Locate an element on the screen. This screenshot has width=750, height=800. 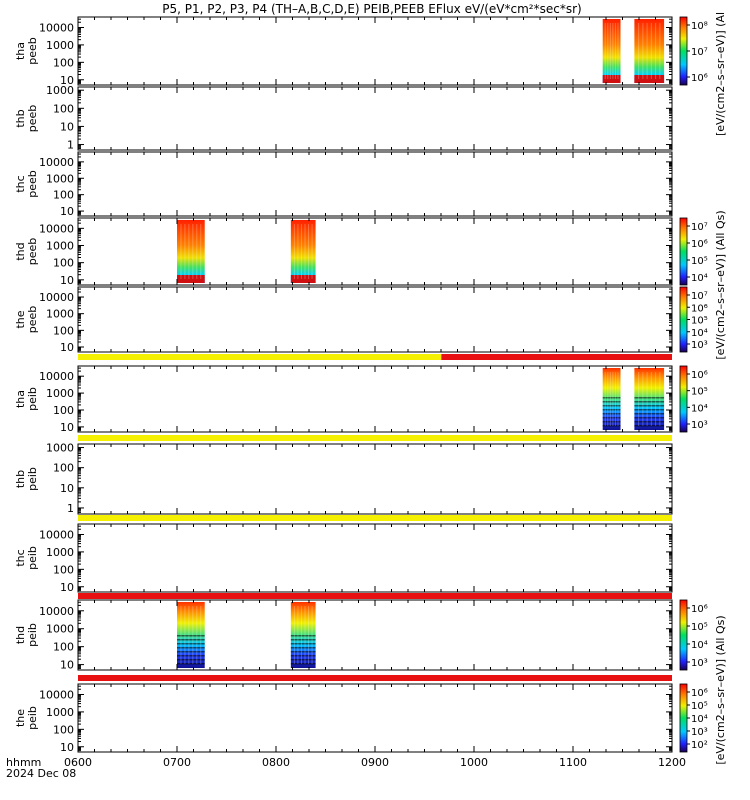
y-axis-label: the is located at coordinates (20, 718).